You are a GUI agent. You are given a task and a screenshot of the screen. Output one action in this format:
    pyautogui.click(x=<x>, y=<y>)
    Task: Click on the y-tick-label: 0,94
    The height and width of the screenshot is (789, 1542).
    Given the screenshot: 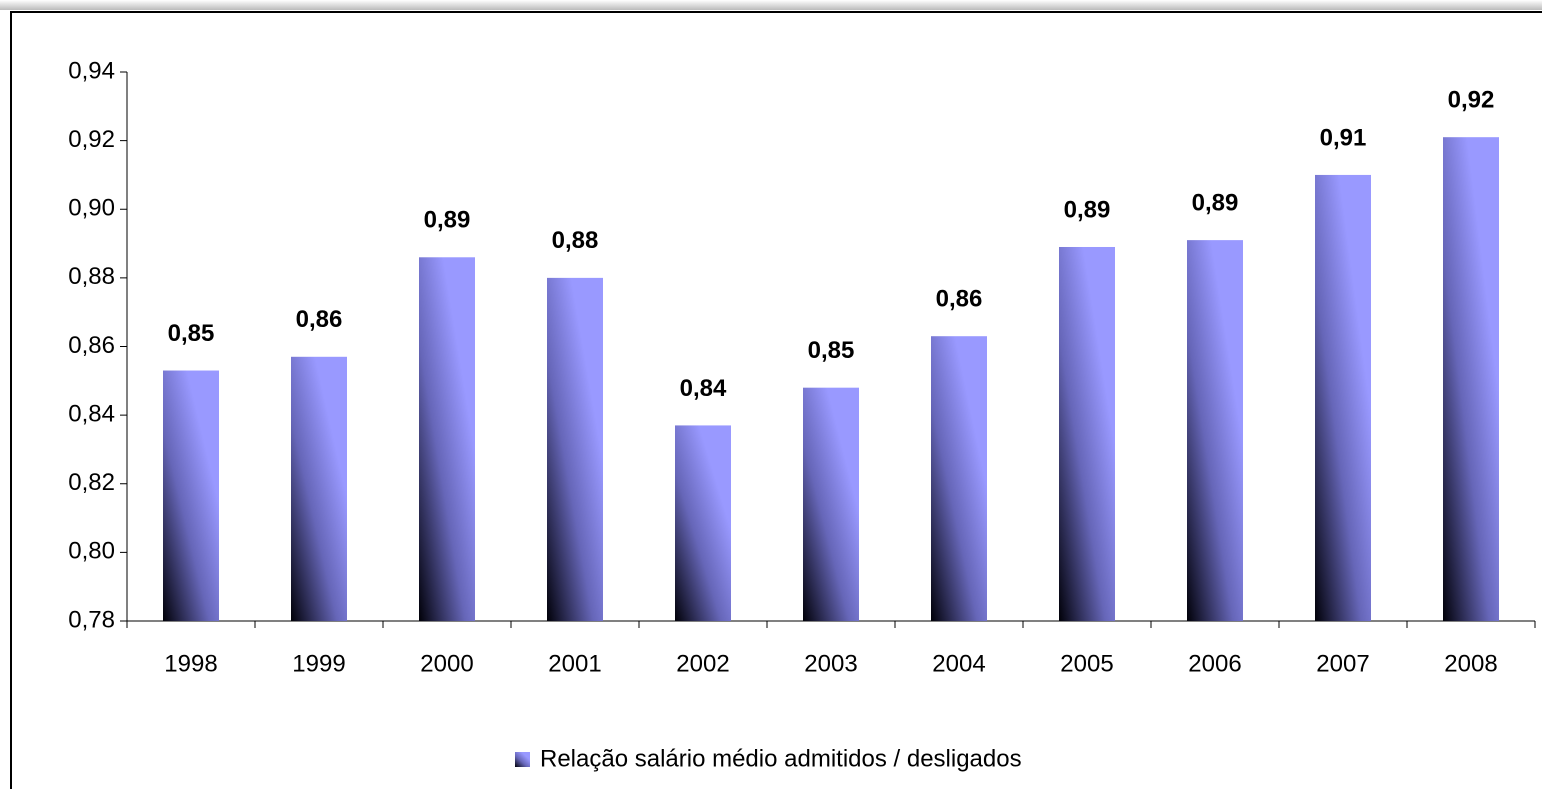 What is the action you would take?
    pyautogui.click(x=91, y=70)
    